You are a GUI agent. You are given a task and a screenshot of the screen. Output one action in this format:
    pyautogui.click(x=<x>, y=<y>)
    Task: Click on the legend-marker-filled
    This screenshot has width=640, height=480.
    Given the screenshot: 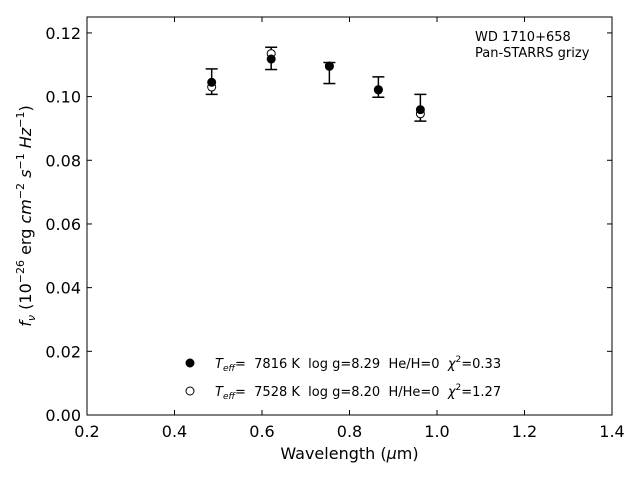 What is the action you would take?
    pyautogui.click(x=190, y=363)
    